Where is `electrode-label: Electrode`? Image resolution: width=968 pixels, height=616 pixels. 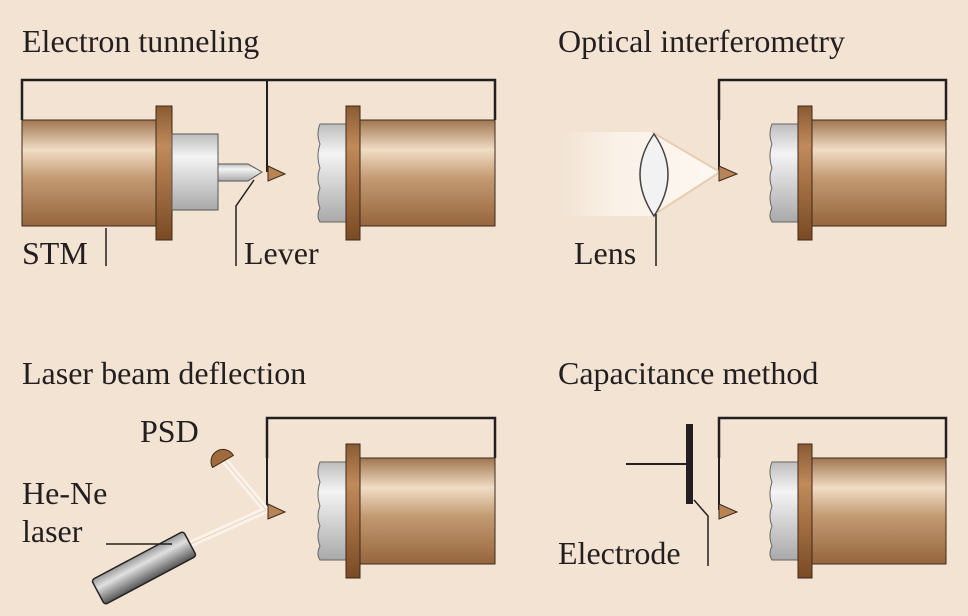
electrode-label: Electrode is located at coordinates (619, 553).